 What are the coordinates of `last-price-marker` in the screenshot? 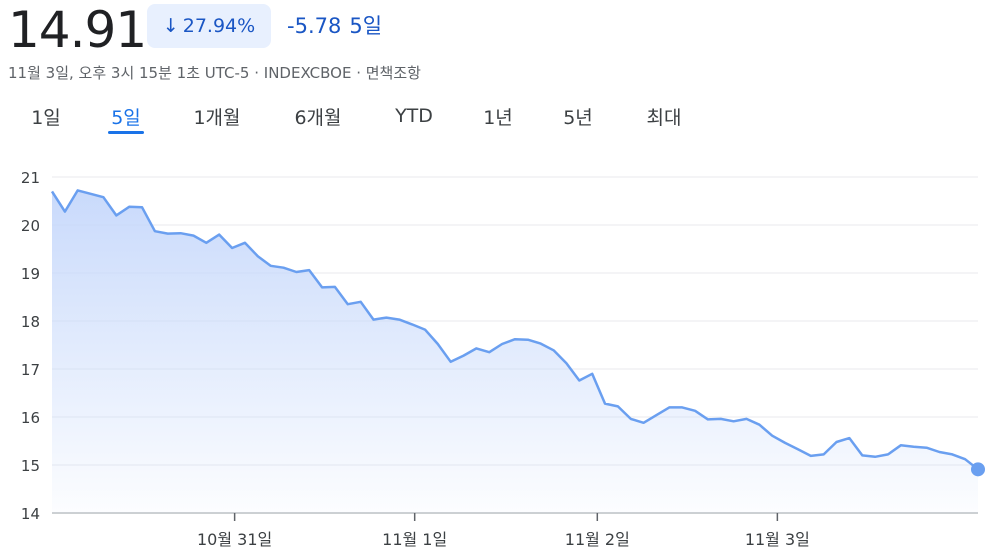 It's located at (978, 469).